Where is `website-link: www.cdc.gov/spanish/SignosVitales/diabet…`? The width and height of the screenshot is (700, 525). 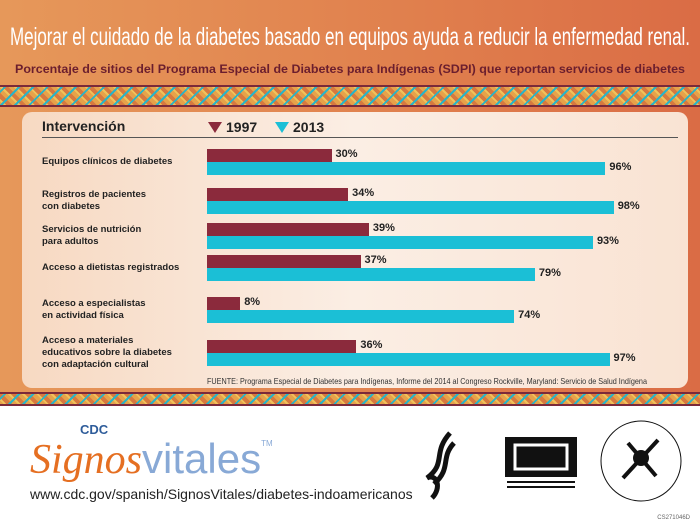 website-link: www.cdc.gov/spanish/SignosVitales/diabet… is located at coordinates (221, 494).